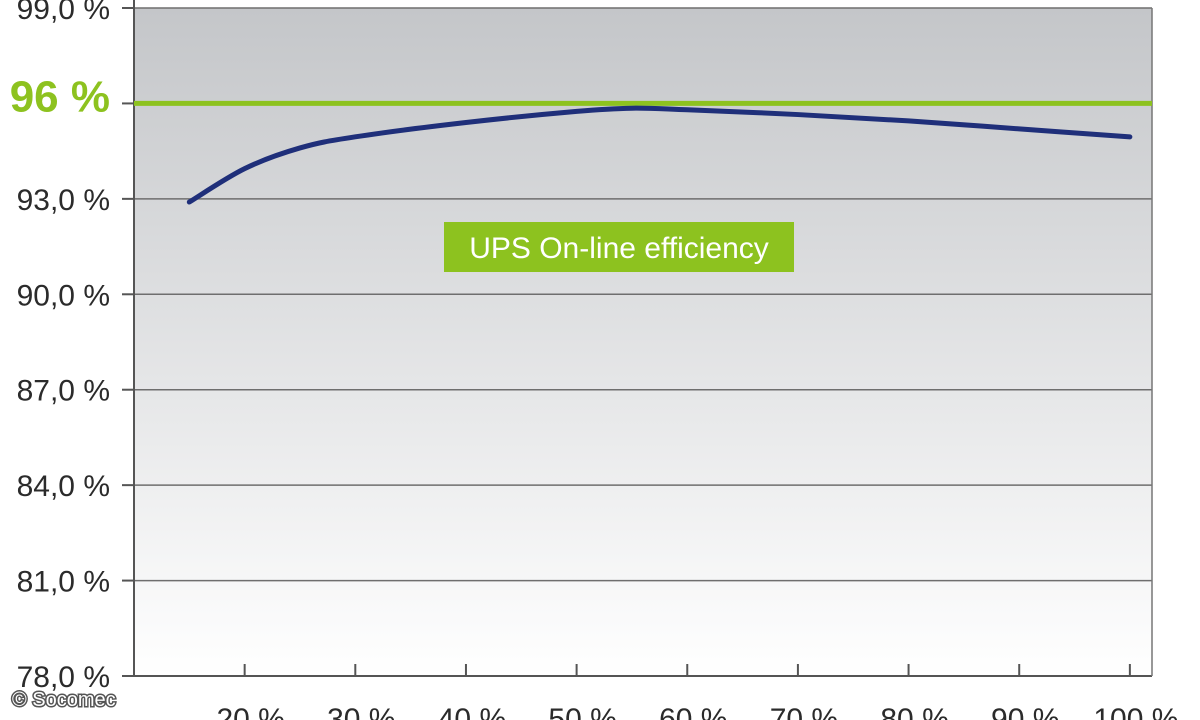 Image resolution: width=1200 pixels, height=720 pixels. Describe the element at coordinates (472, 711) in the screenshot. I see `x-tick-label: 40 %` at that location.